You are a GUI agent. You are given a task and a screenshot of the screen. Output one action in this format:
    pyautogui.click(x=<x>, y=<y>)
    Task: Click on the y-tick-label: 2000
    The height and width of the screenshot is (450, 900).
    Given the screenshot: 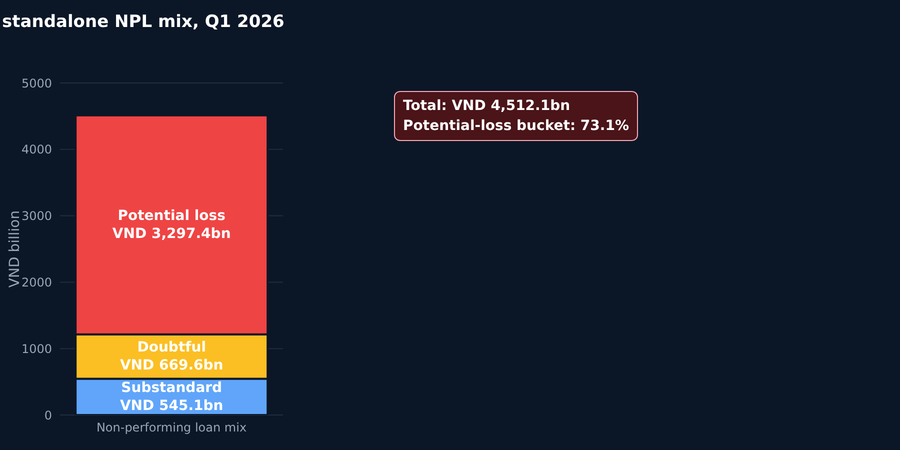 What is the action you would take?
    pyautogui.click(x=36, y=282)
    